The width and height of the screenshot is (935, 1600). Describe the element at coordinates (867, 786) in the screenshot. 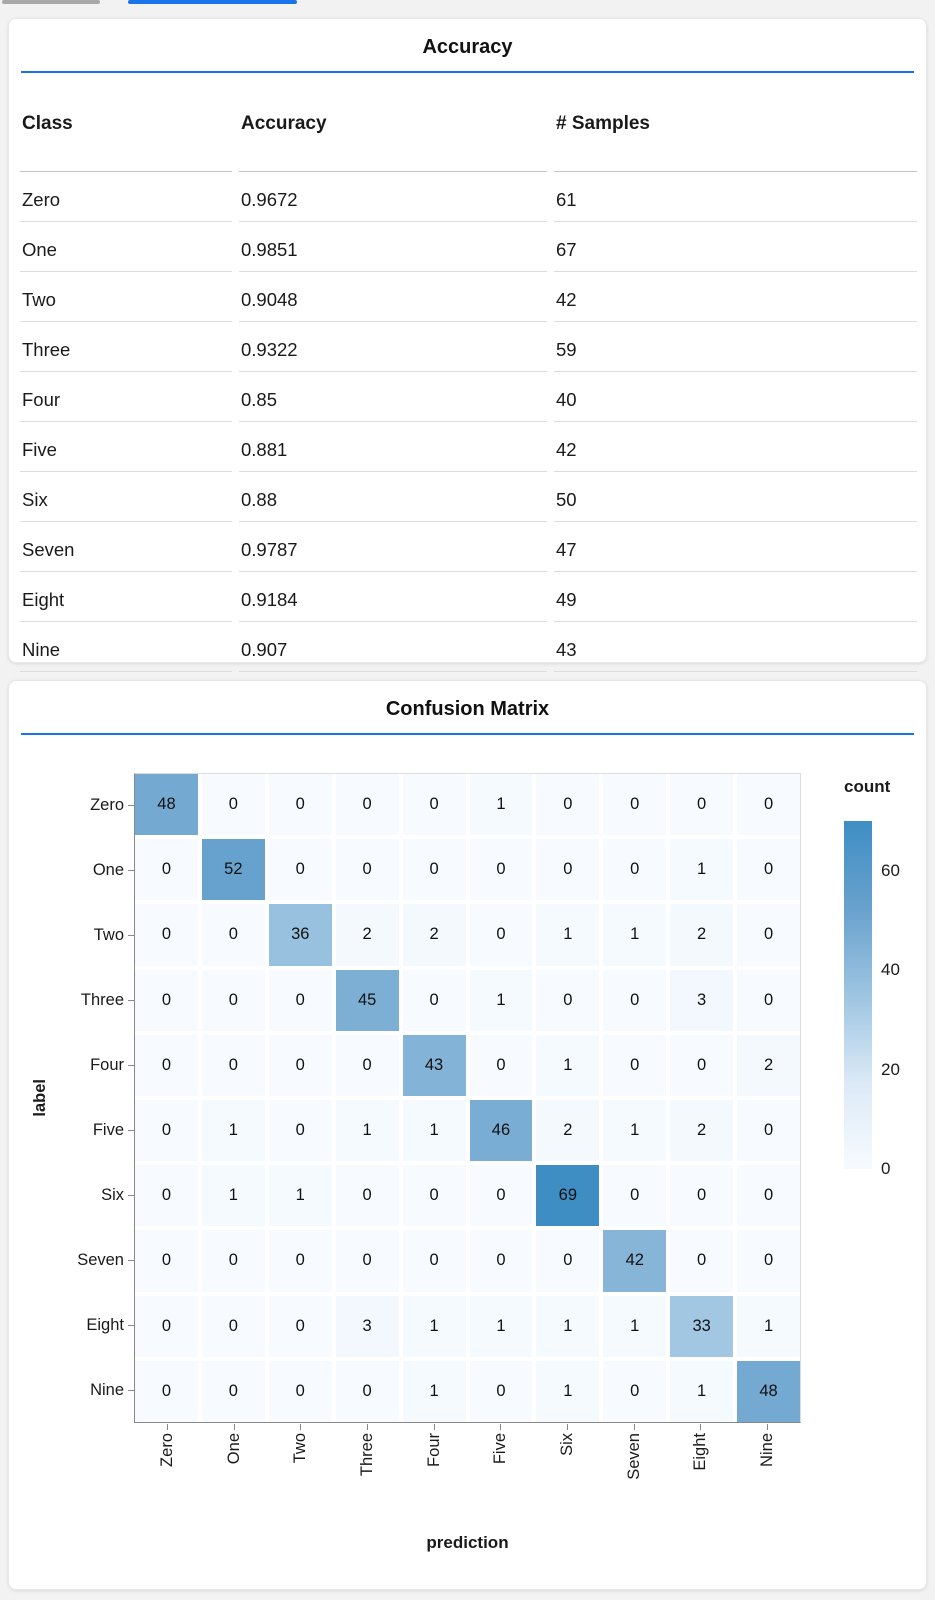

I see `legend-title: count` at that location.